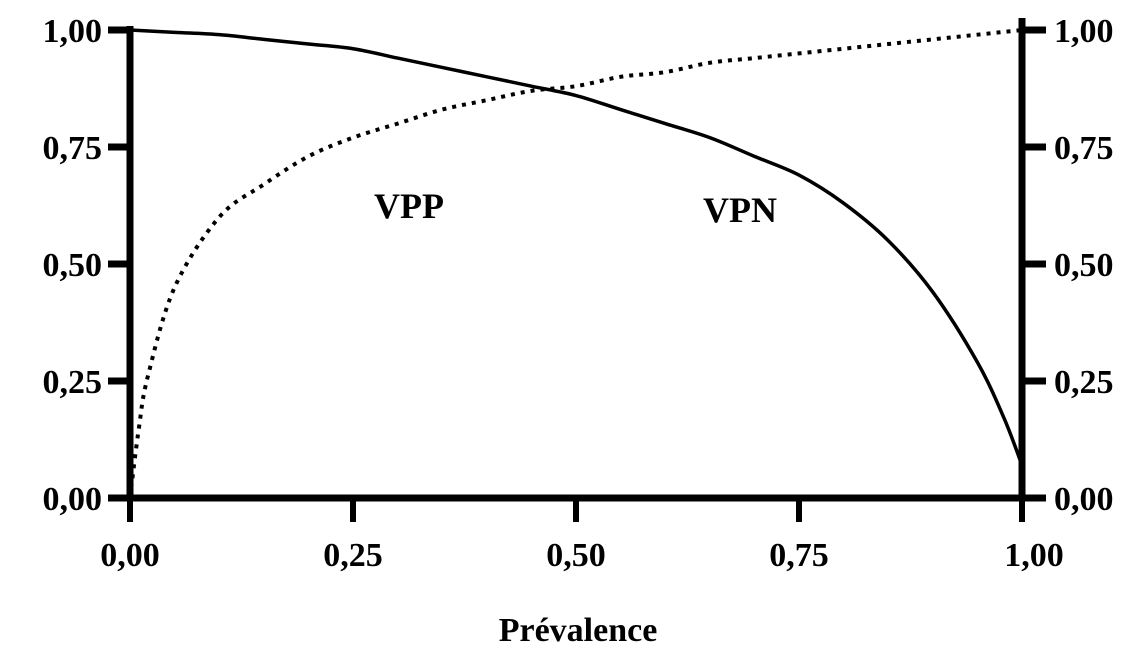 Image resolution: width=1144 pixels, height=648 pixels. Describe the element at coordinates (740, 210) in the screenshot. I see `curve-label-vpn: VPN` at that location.